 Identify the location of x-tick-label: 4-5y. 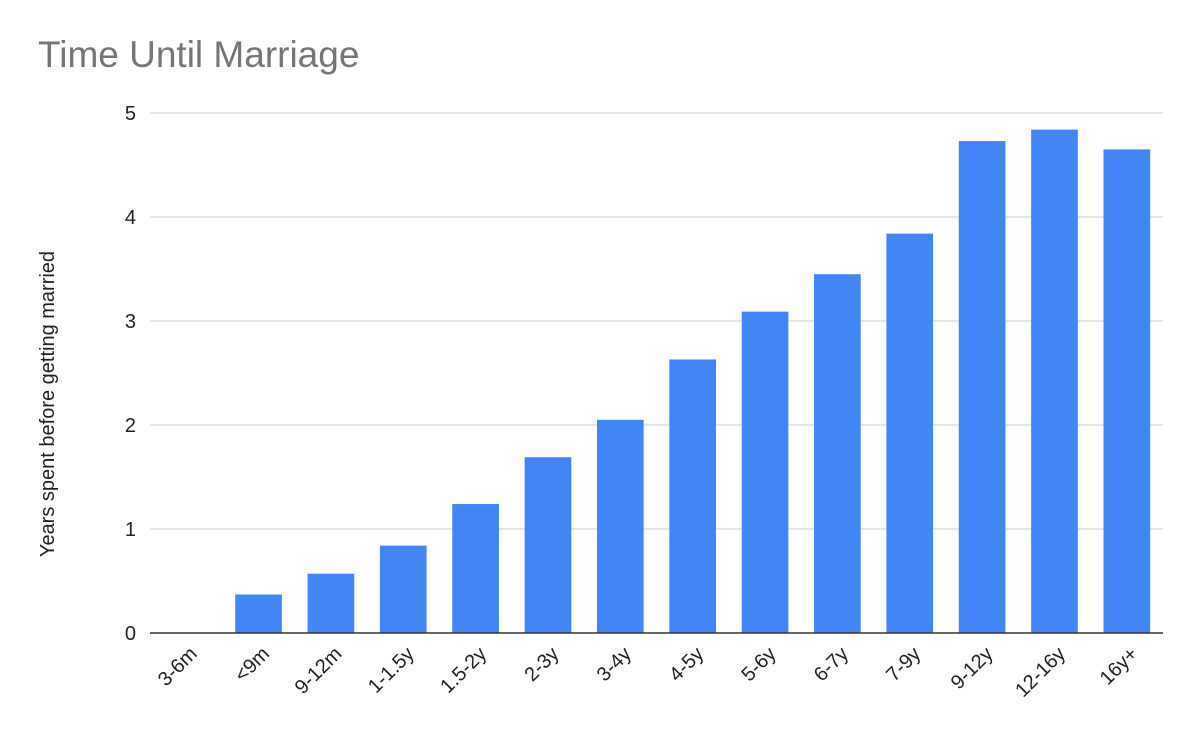
(686, 664).